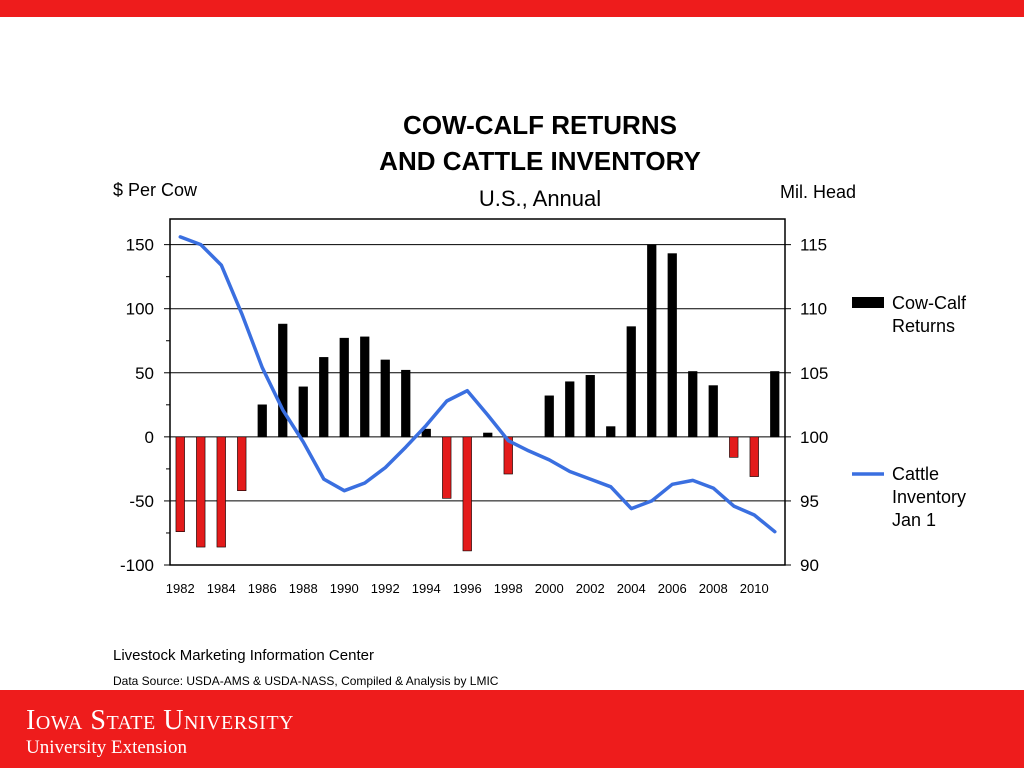  I want to click on chart-title-line2: AND CATTLE INVENTORY, so click(540, 161).